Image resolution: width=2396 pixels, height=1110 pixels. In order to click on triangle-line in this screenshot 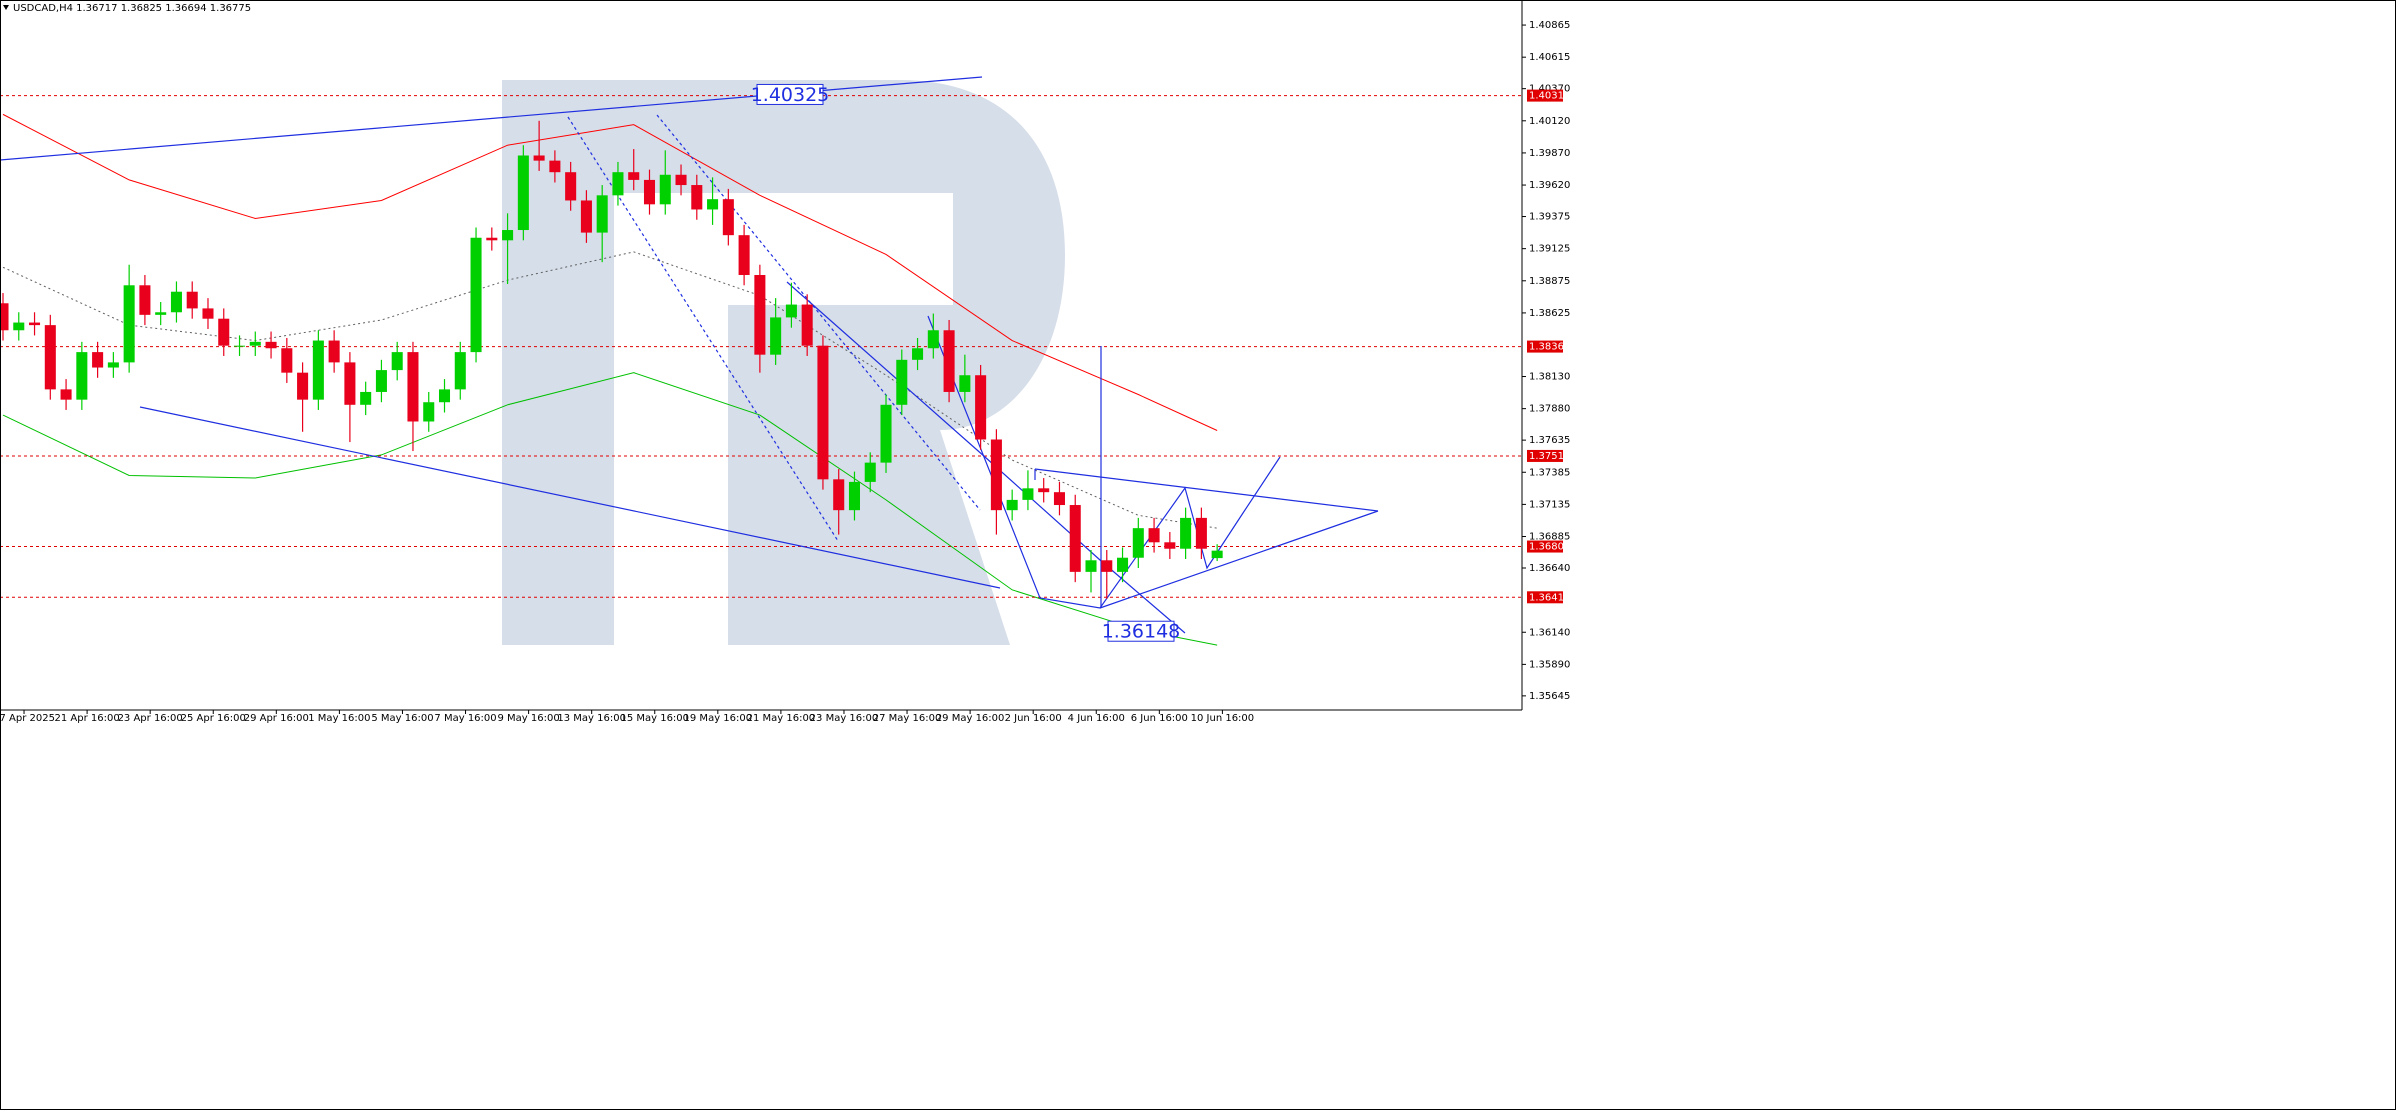, I will do `click(1239, 559)`.